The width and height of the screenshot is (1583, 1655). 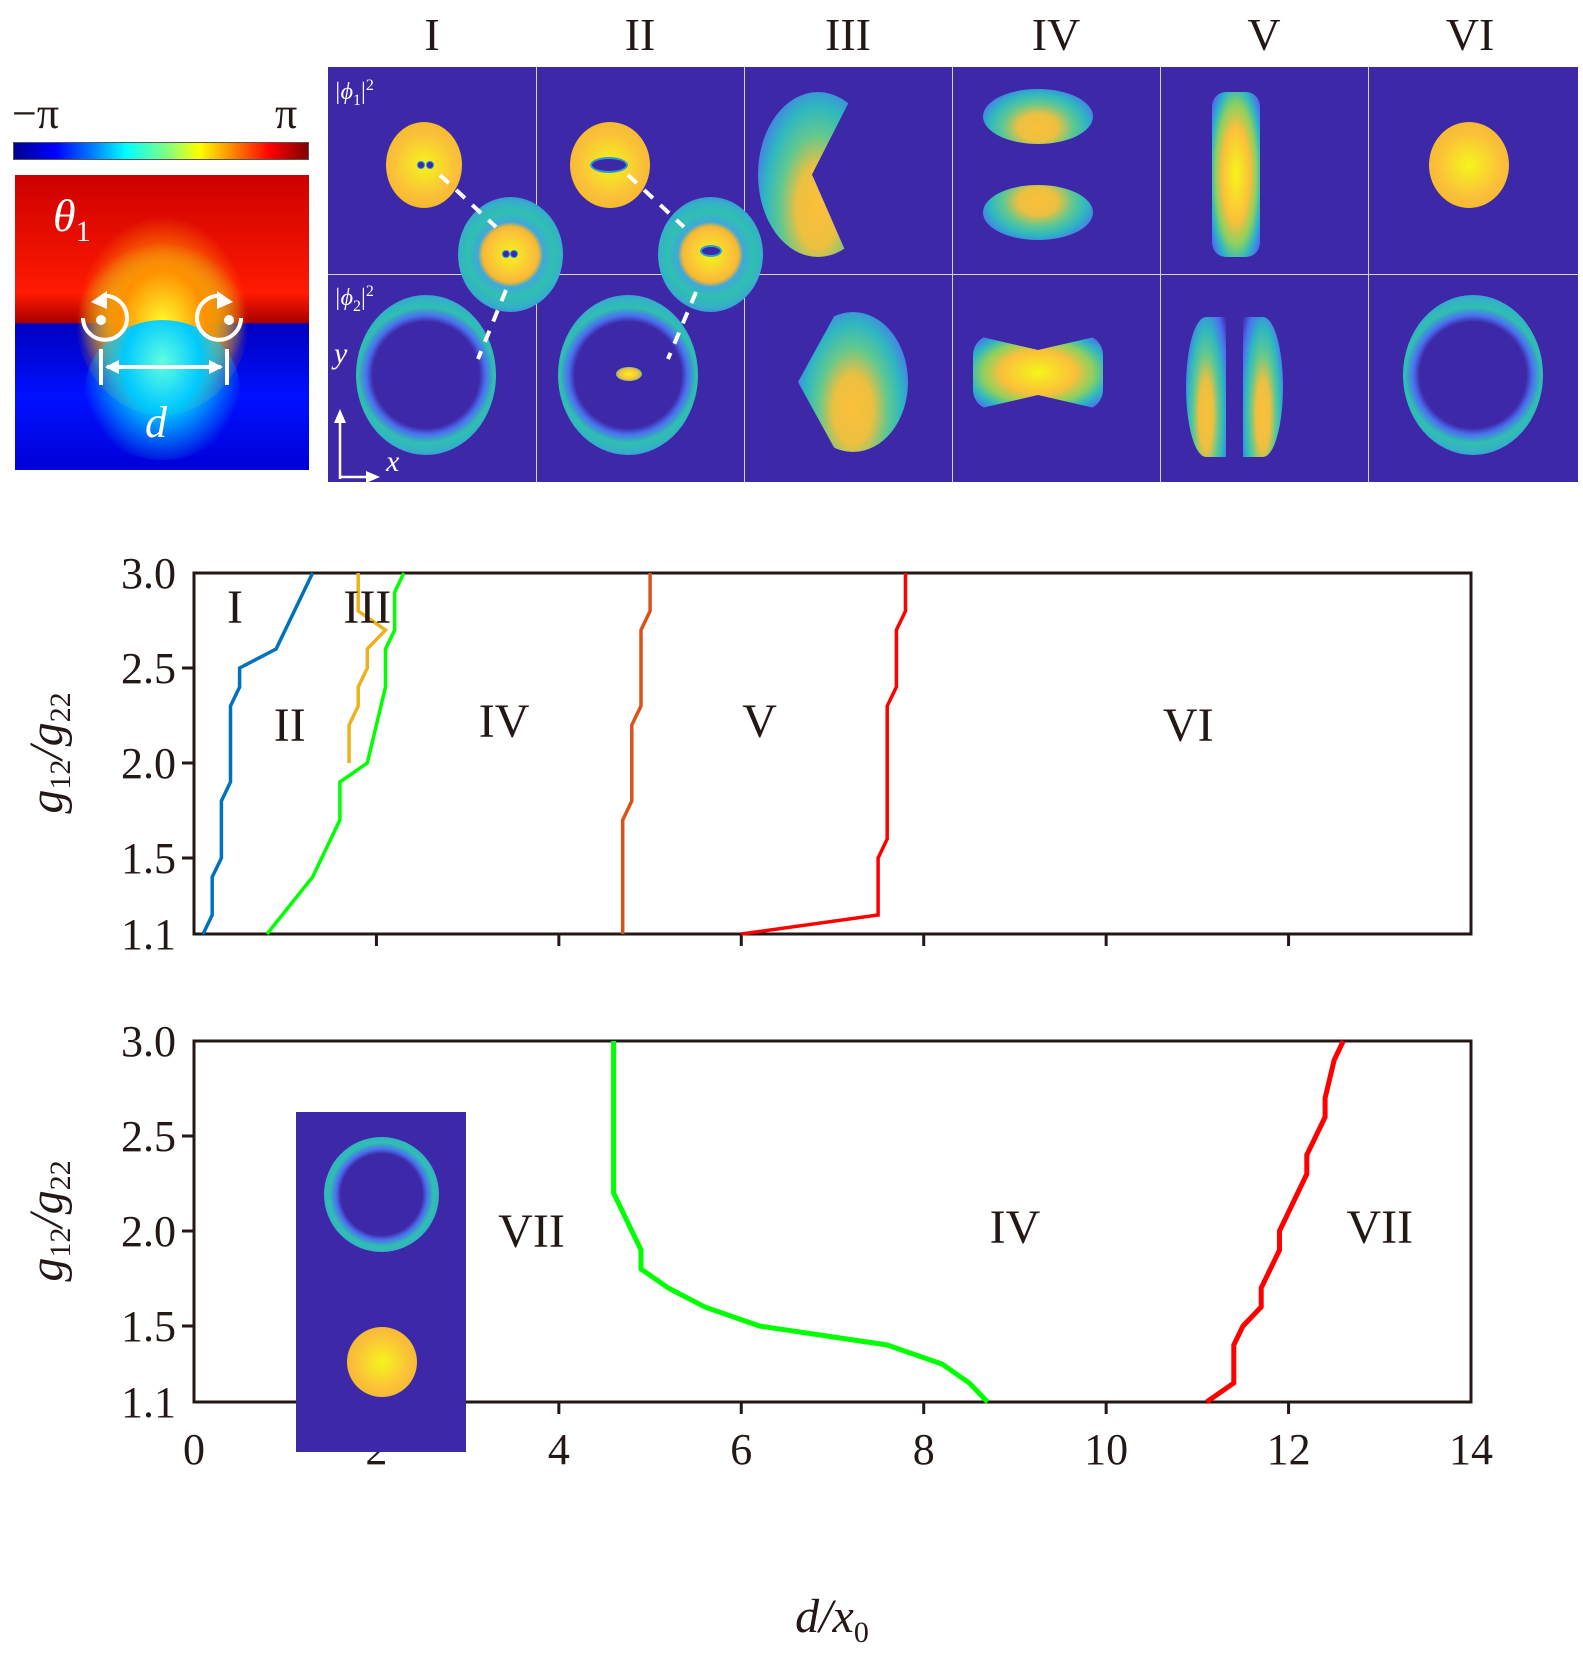 What do you see at coordinates (629, 374) in the screenshot?
I see `density-II-phi2-core` at bounding box center [629, 374].